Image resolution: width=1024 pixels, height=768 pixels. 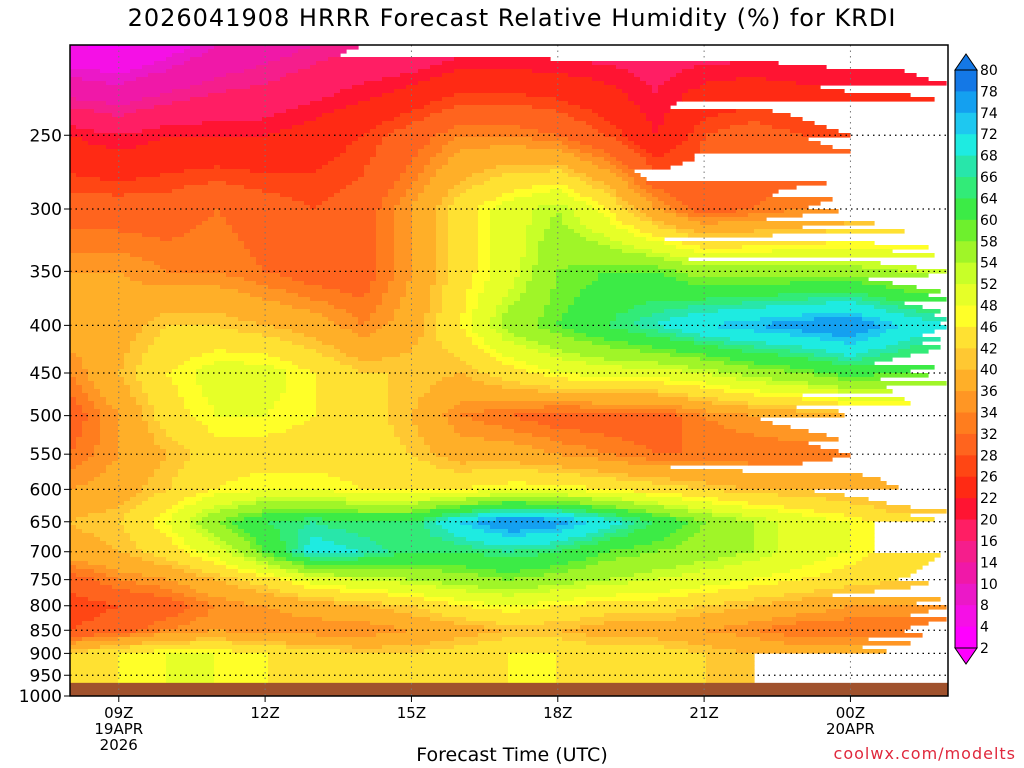 I want to click on x-tick-label: 19APR, so click(x=118, y=729).